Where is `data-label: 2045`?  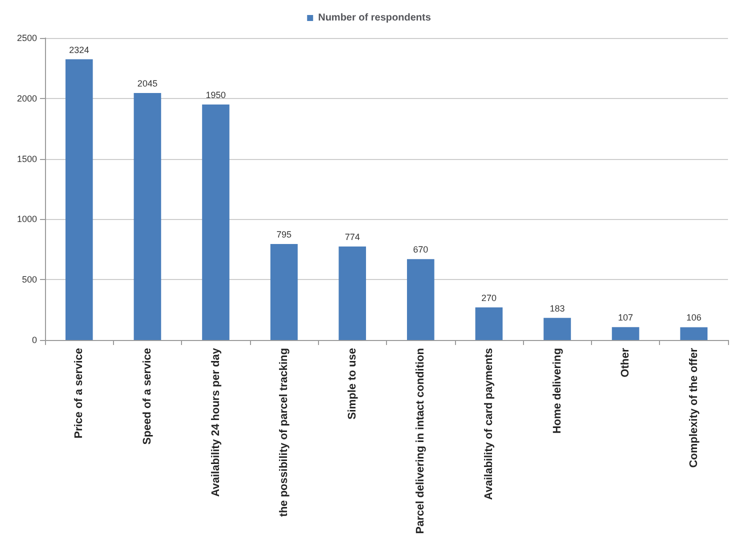
data-label: 2045 is located at coordinates (147, 83).